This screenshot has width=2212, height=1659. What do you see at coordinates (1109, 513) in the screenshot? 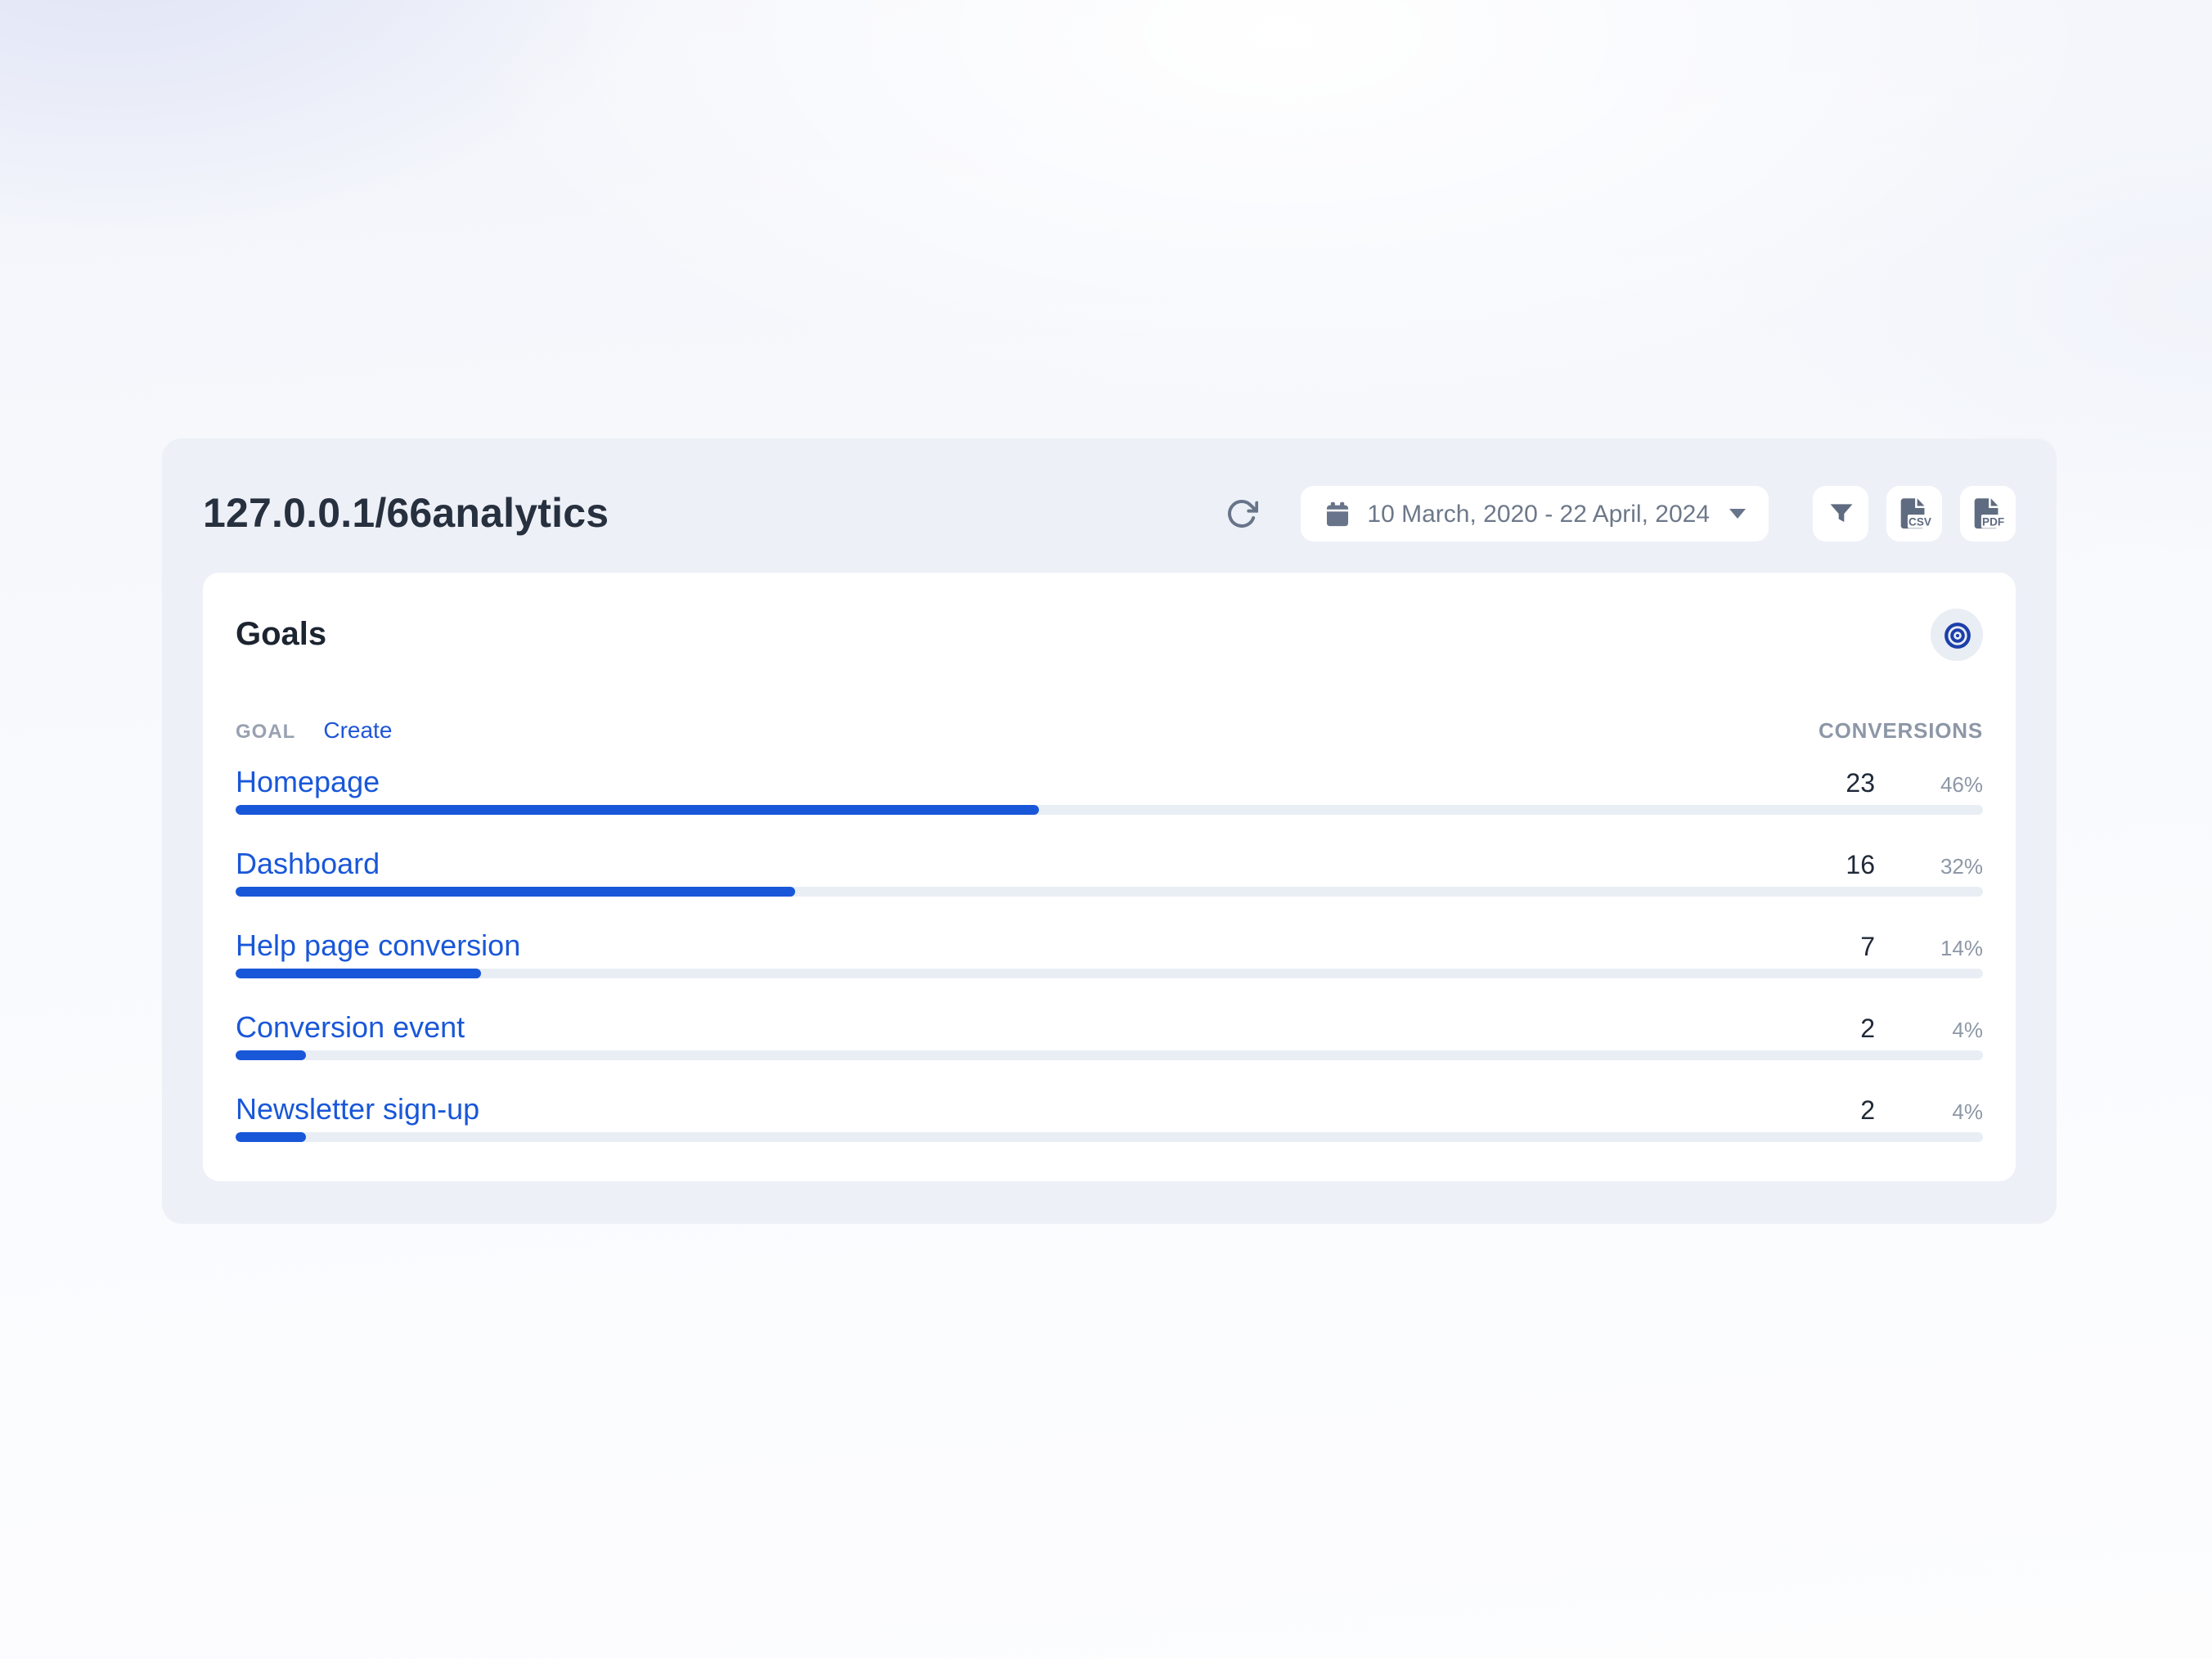
I see `panel-header: 127.0.0.1/66analytics` at bounding box center [1109, 513].